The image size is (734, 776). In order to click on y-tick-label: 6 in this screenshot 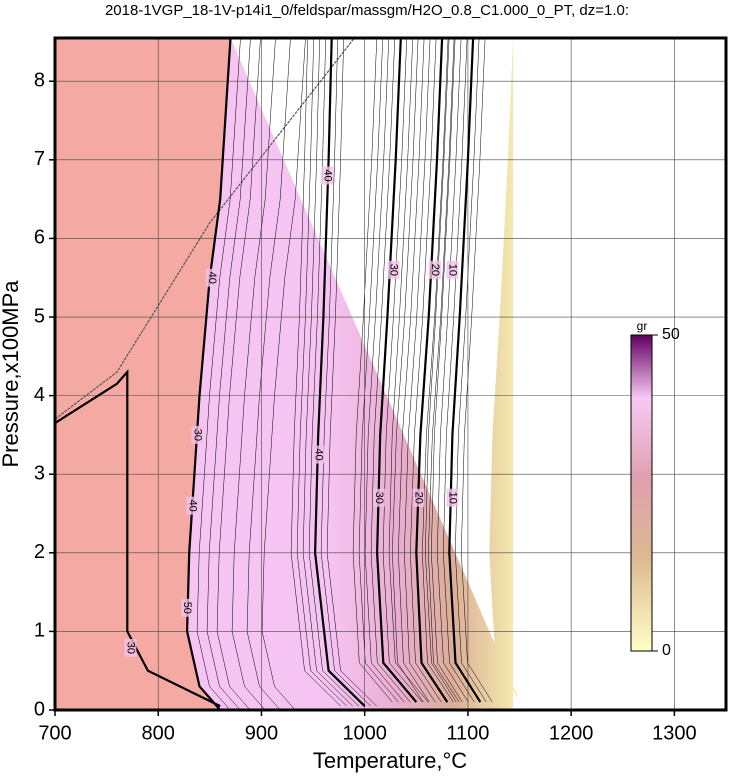, I will do `click(39, 238)`.